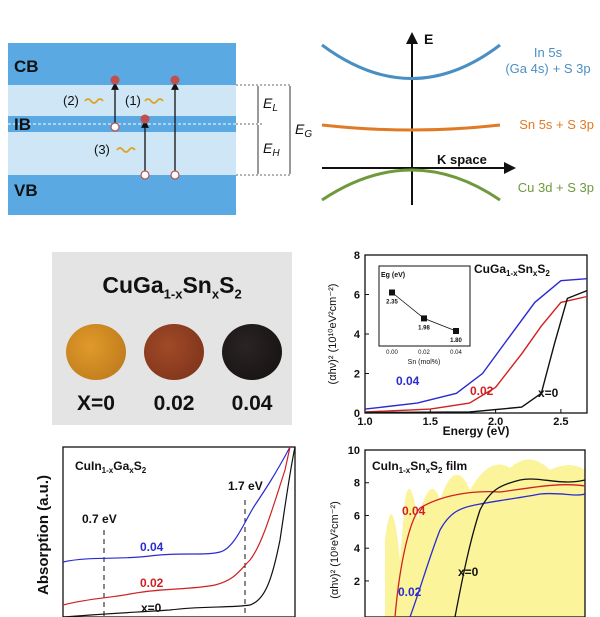 This screenshot has width=600, height=617. What do you see at coordinates (111, 467) in the screenshot?
I see `legend-title: CuIn1-xGaxS2` at bounding box center [111, 467].